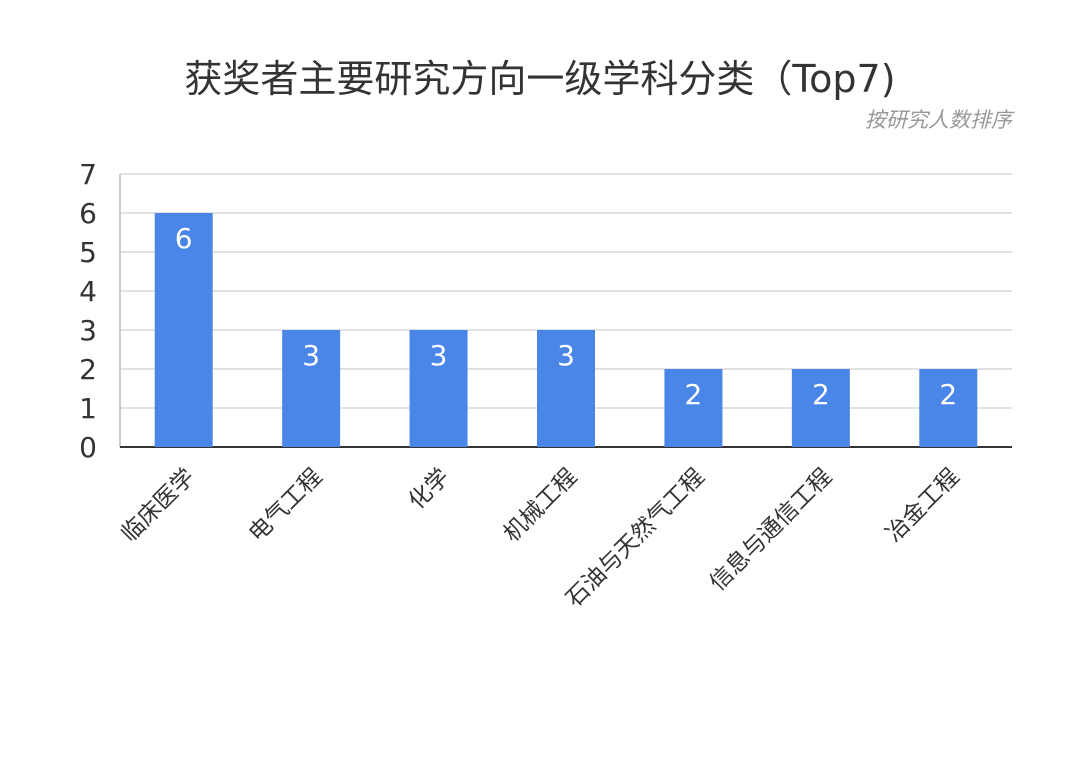 The height and width of the screenshot is (780, 1080). What do you see at coordinates (88, 213) in the screenshot?
I see `y-tick-label: 6` at bounding box center [88, 213].